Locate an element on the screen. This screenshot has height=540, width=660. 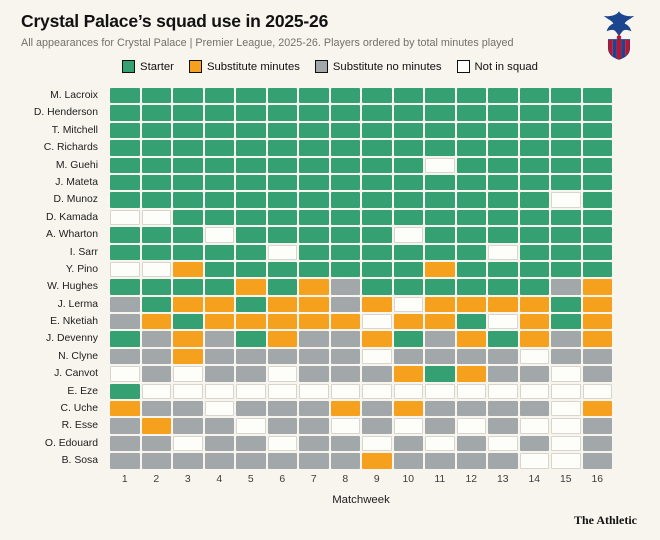
squad-row: Y. Pino is located at coordinates (316, 269).